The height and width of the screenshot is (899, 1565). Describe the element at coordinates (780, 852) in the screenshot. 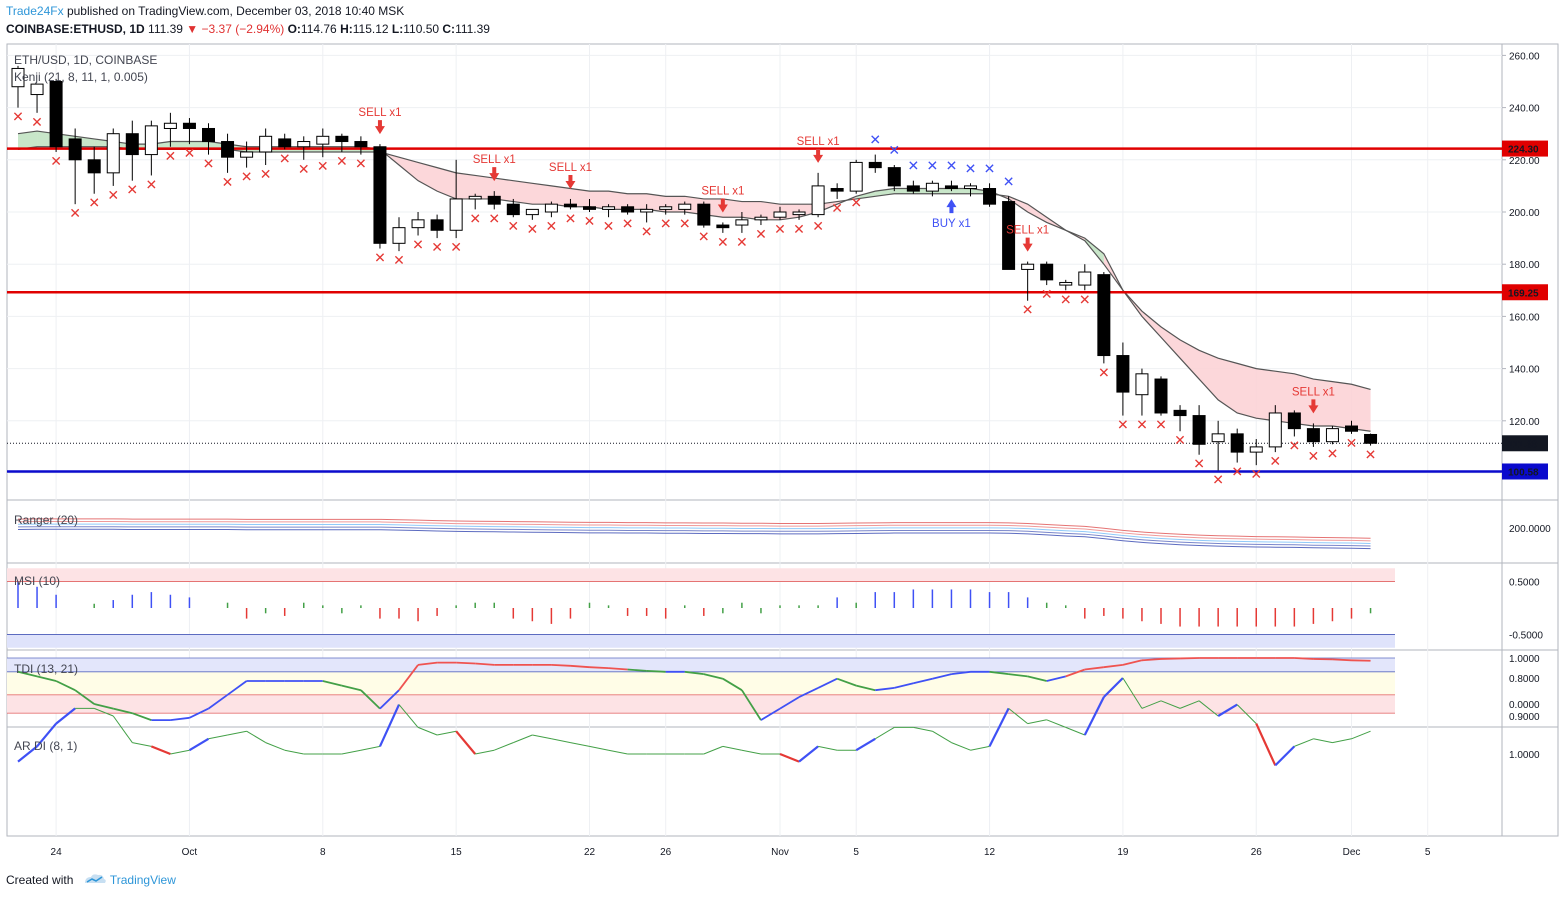

I see `x-tick-label: Nov` at that location.